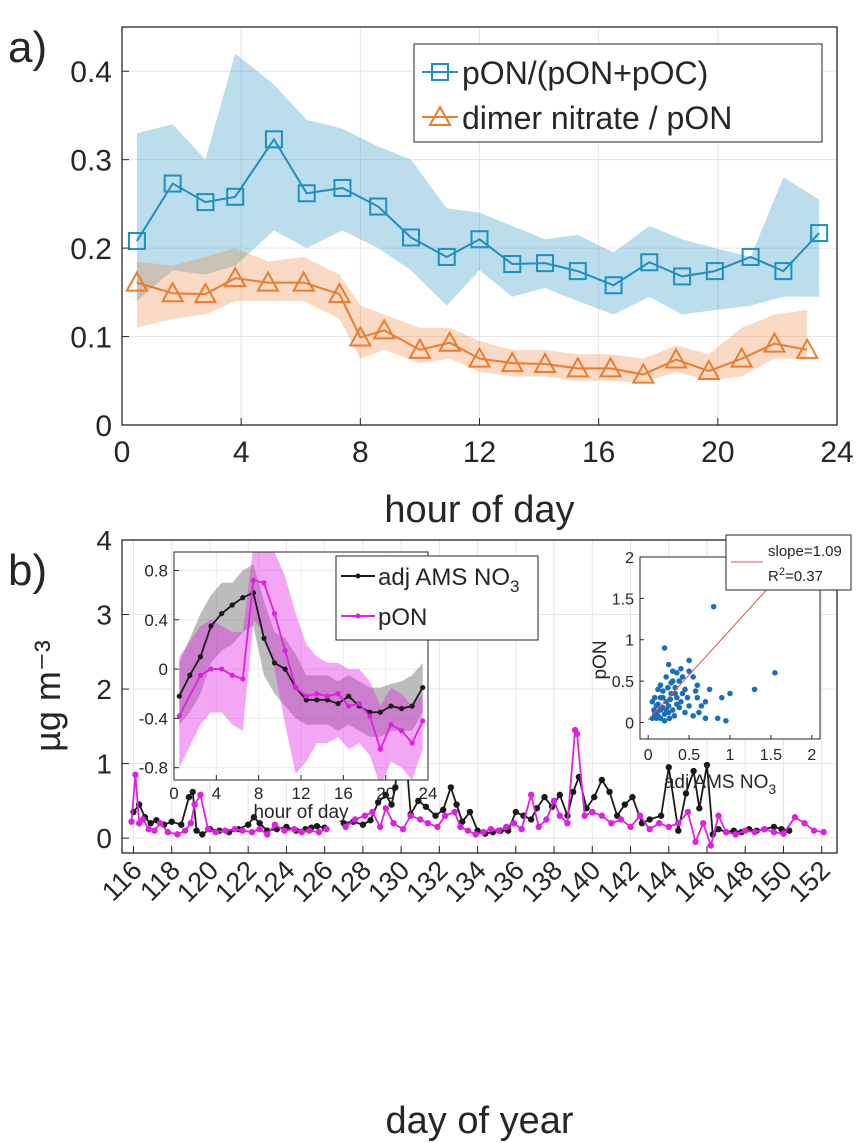 This screenshot has width=860, height=1143. Describe the element at coordinates (795, 575) in the screenshot. I see `legend-r2-label: R2=0.37` at that location.